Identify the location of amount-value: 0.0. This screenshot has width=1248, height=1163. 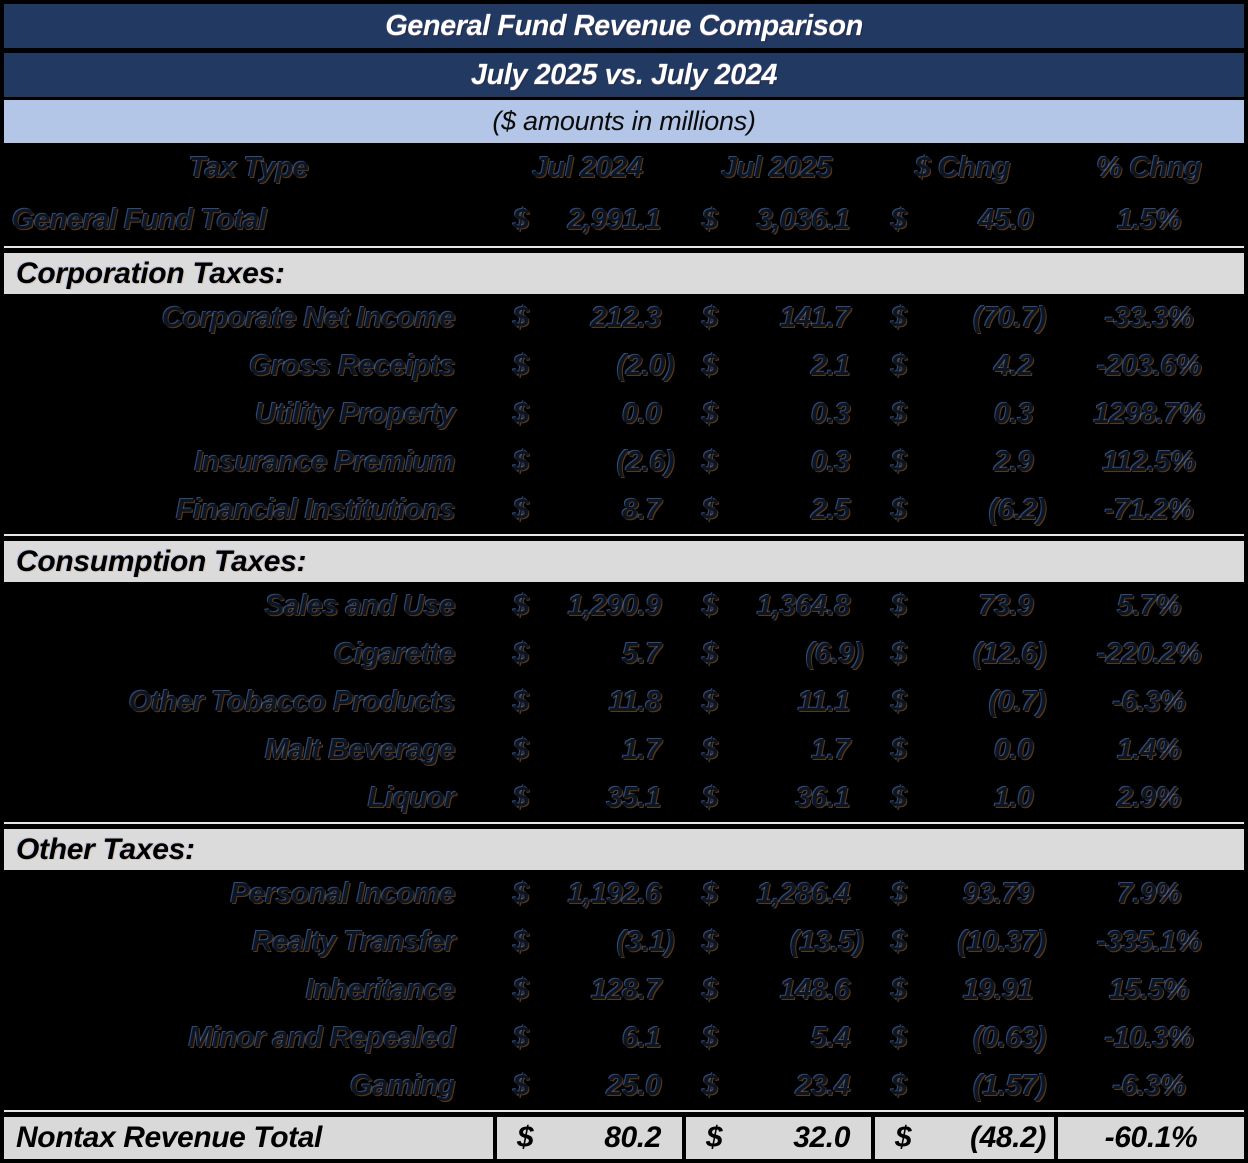
(1013, 749).